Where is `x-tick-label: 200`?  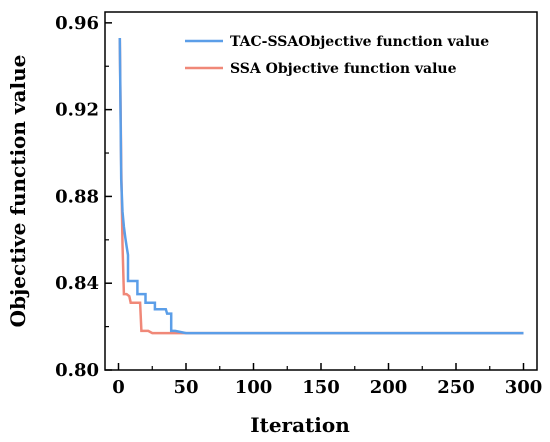 x-tick-label: 200 is located at coordinates (389, 387).